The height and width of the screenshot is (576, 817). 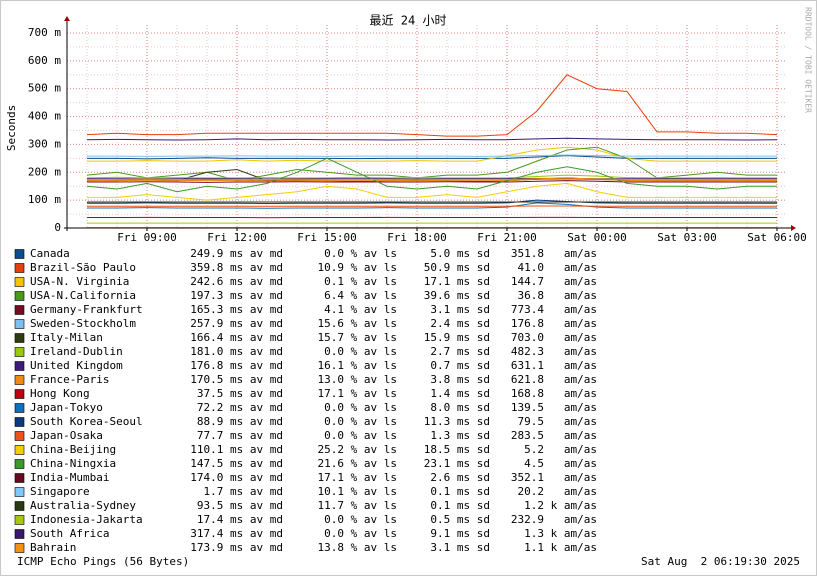 What do you see at coordinates (557, 491) in the screenshot?
I see `legend-stat: 20.2 am/as` at bounding box center [557, 491].